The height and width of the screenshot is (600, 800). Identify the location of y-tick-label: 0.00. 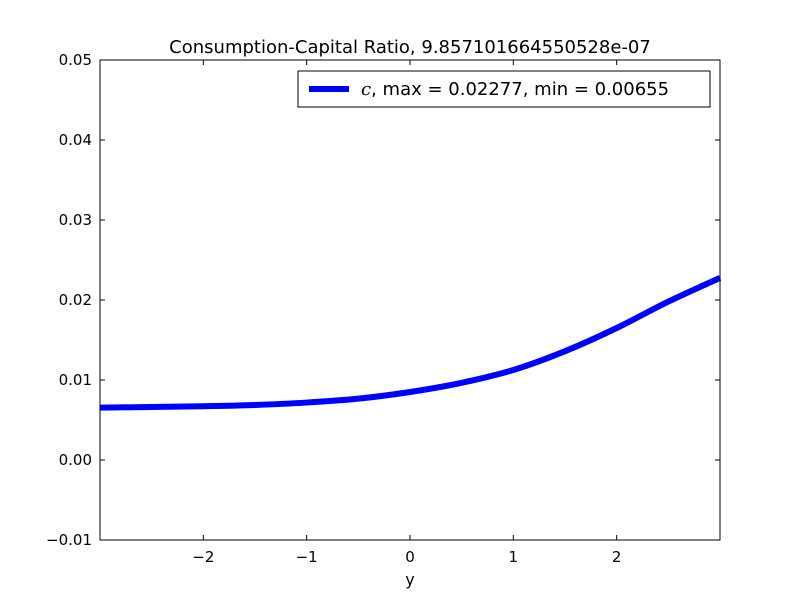
(75, 460).